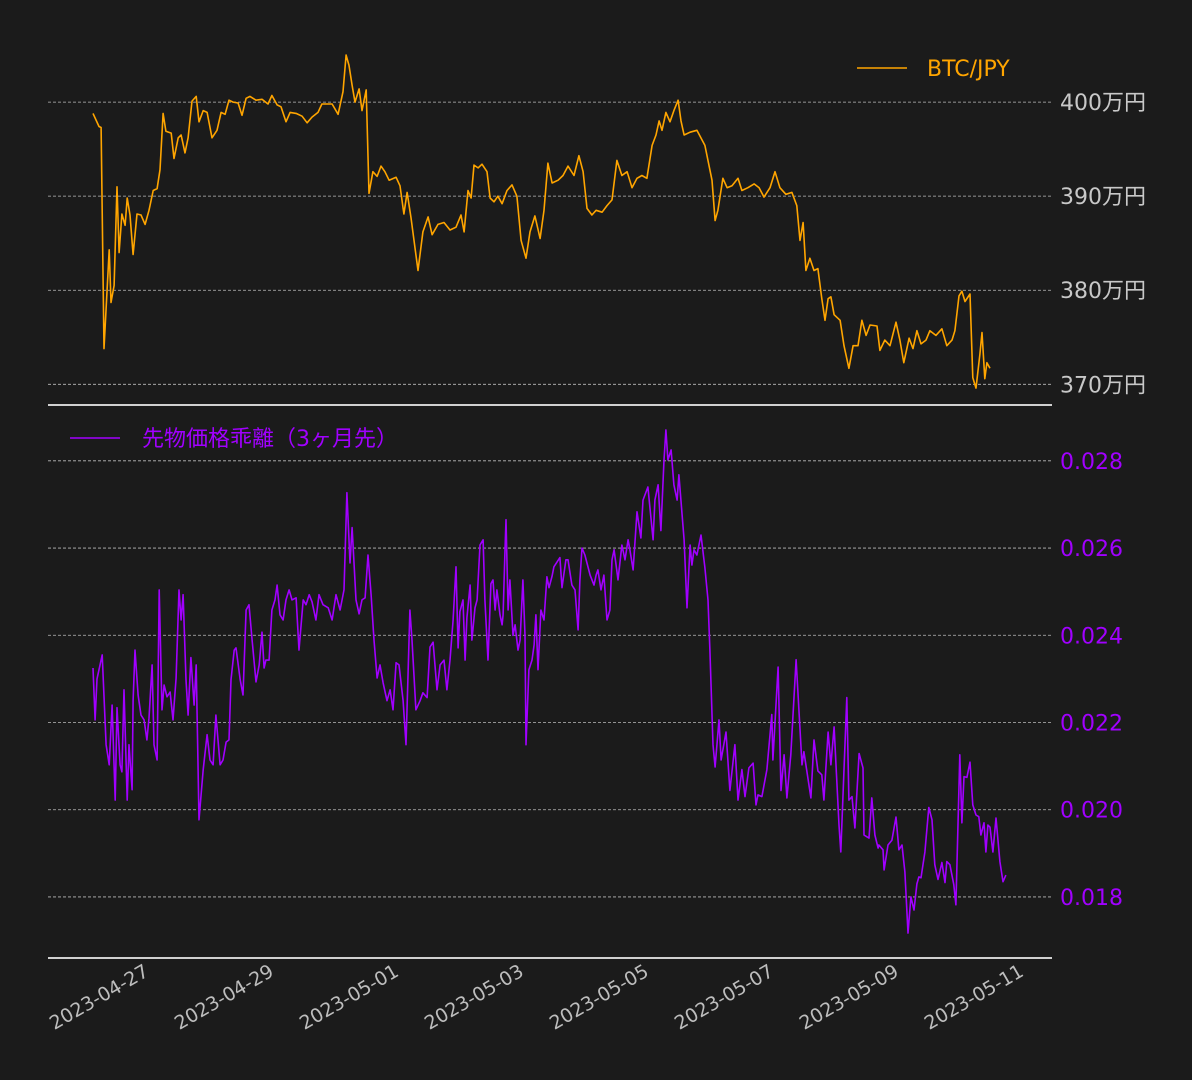  I want to click on bottom-y-tick-label: 0.020, so click(1091, 811).